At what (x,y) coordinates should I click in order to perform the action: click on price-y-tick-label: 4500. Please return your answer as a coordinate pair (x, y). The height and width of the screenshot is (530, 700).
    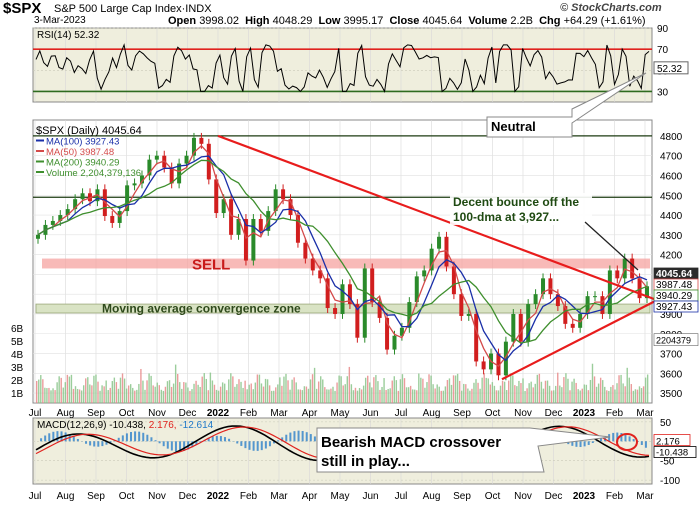
    Looking at the image, I should click on (671, 196).